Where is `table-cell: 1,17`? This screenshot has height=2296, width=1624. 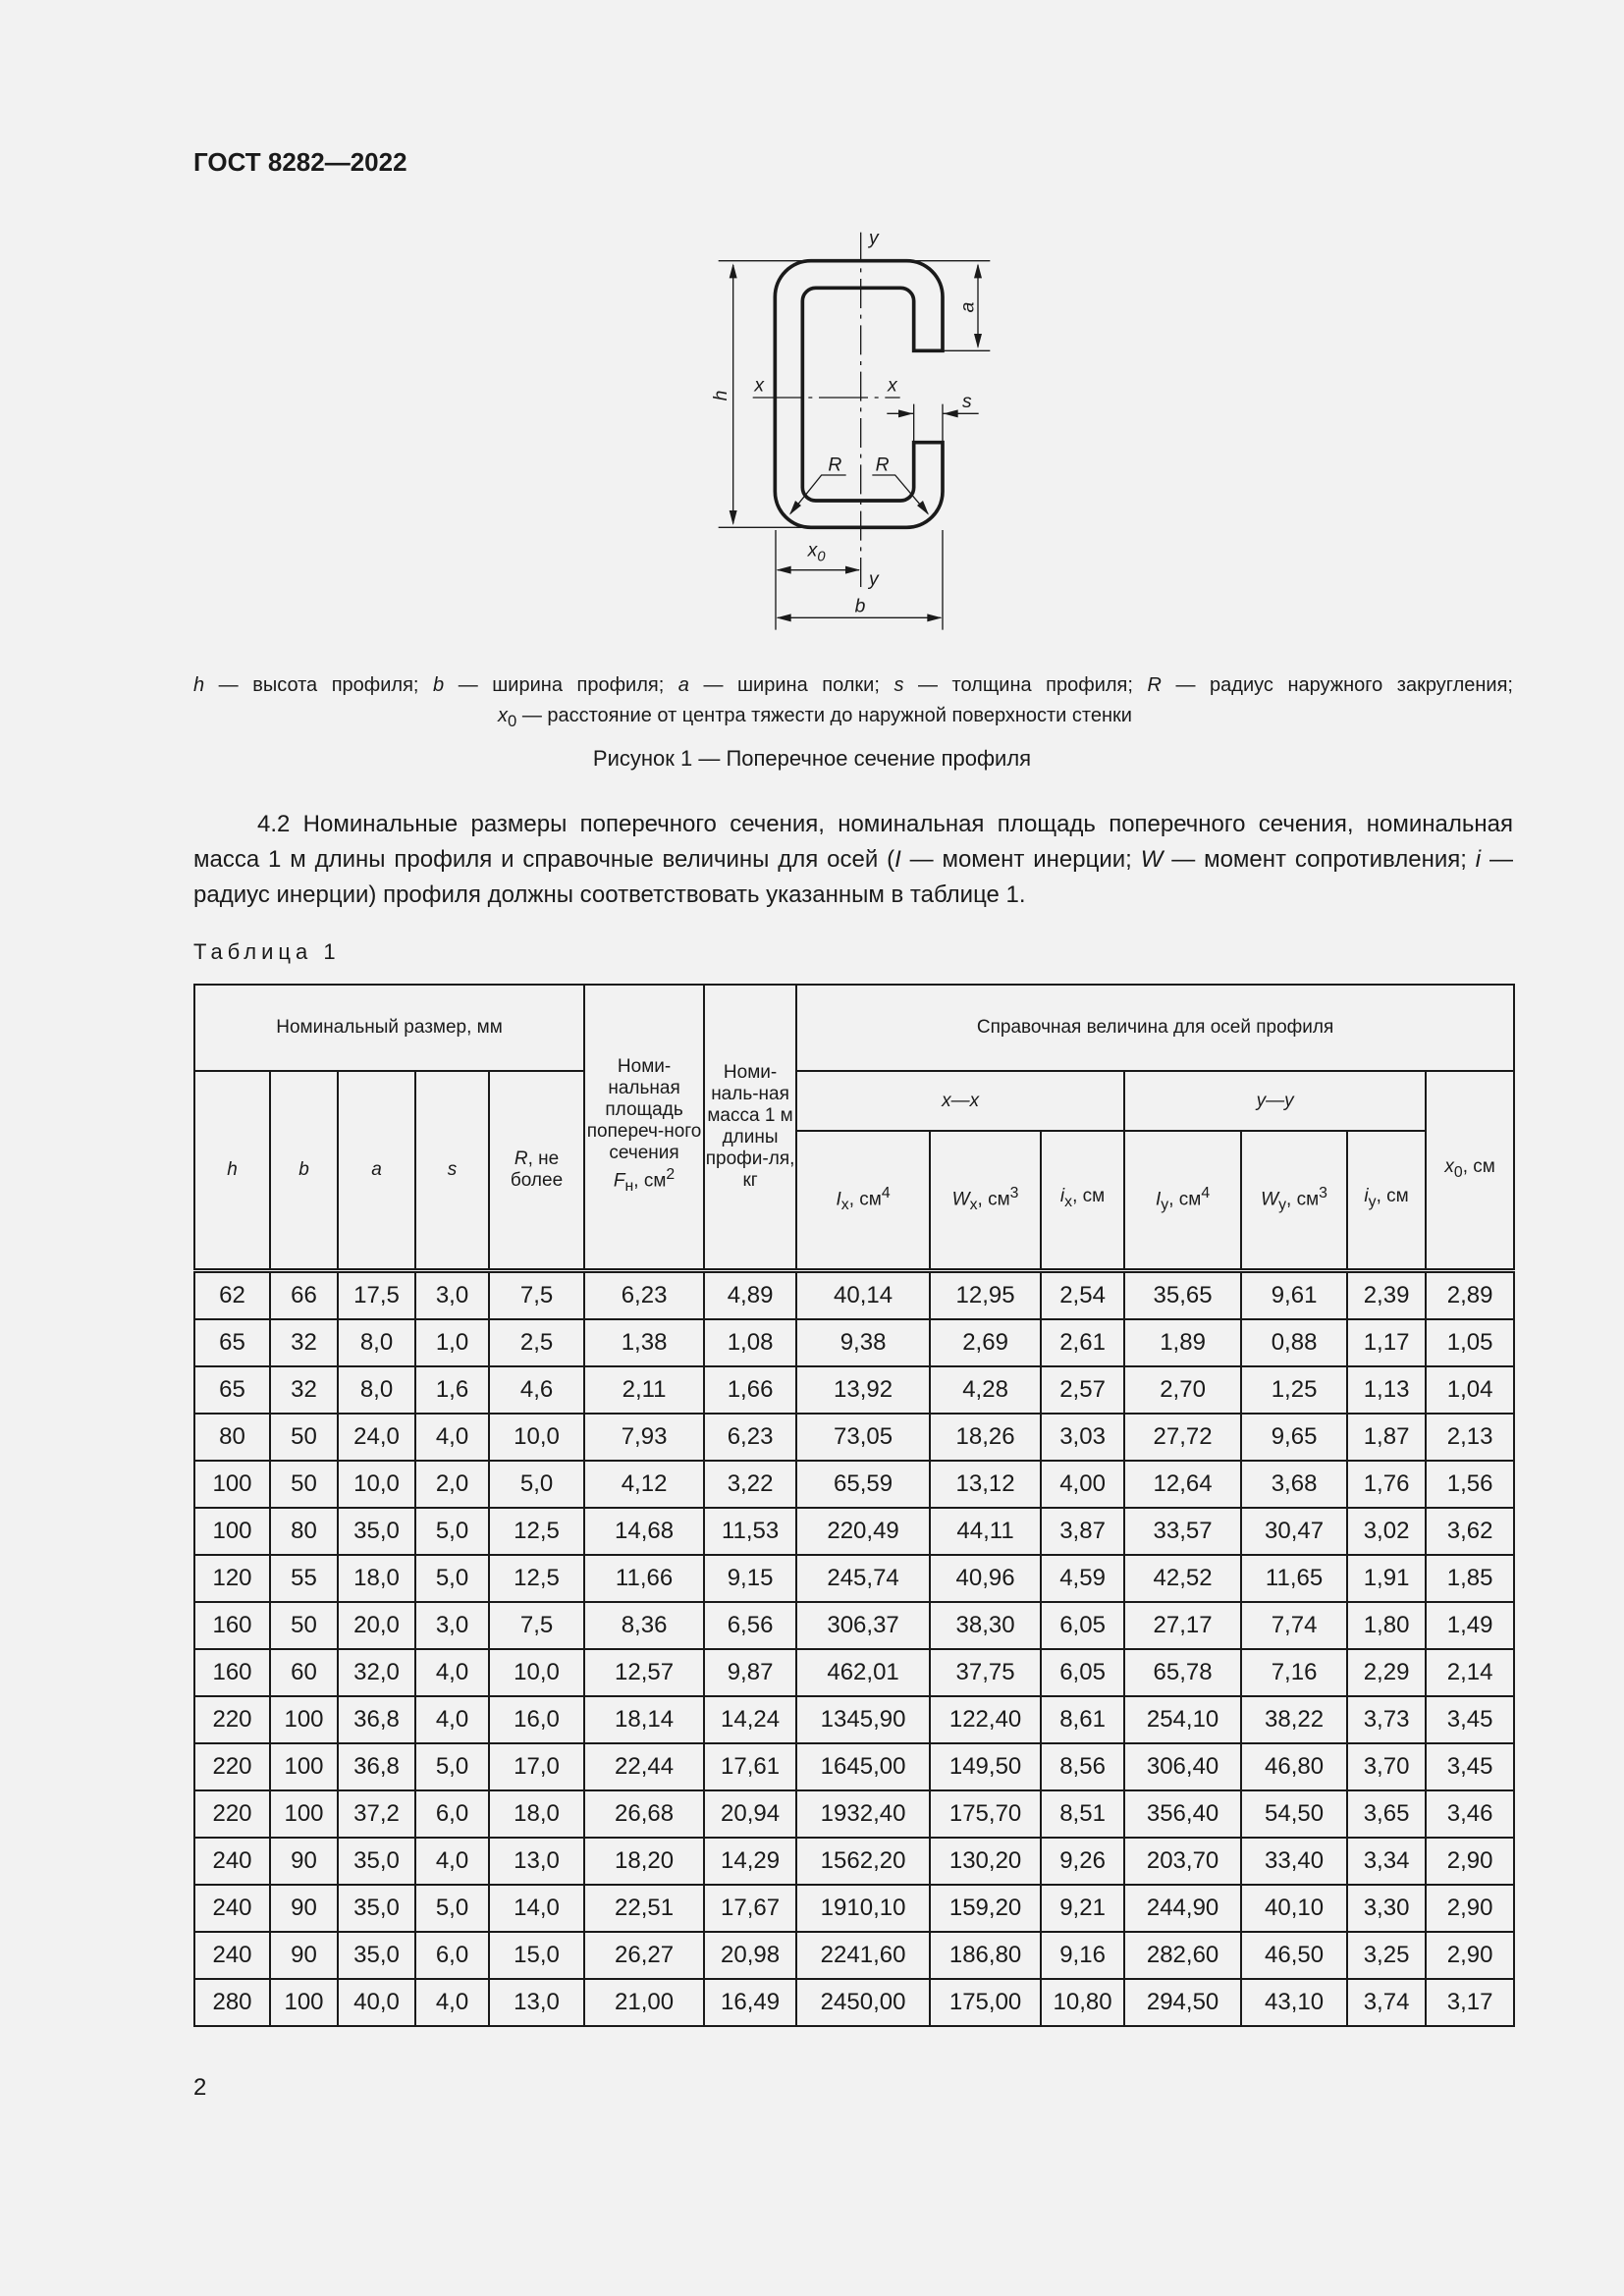 table-cell: 1,17 is located at coordinates (1387, 1342).